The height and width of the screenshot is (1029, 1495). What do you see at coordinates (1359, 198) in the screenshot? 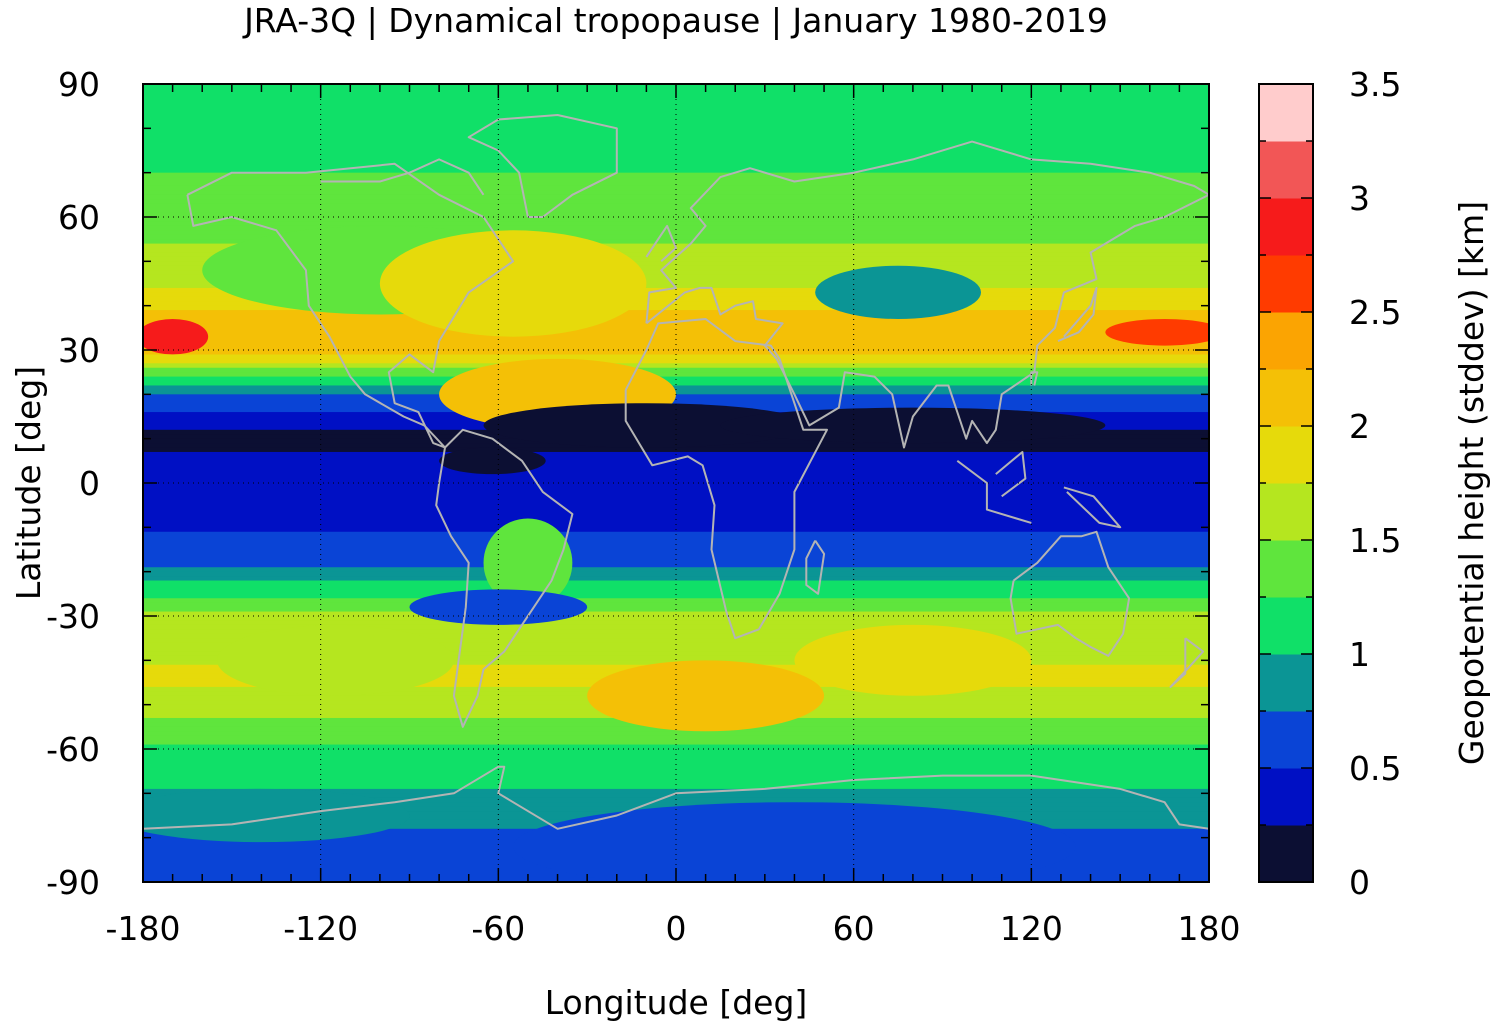
I see `colorbar-tick-label: 3` at bounding box center [1359, 198].